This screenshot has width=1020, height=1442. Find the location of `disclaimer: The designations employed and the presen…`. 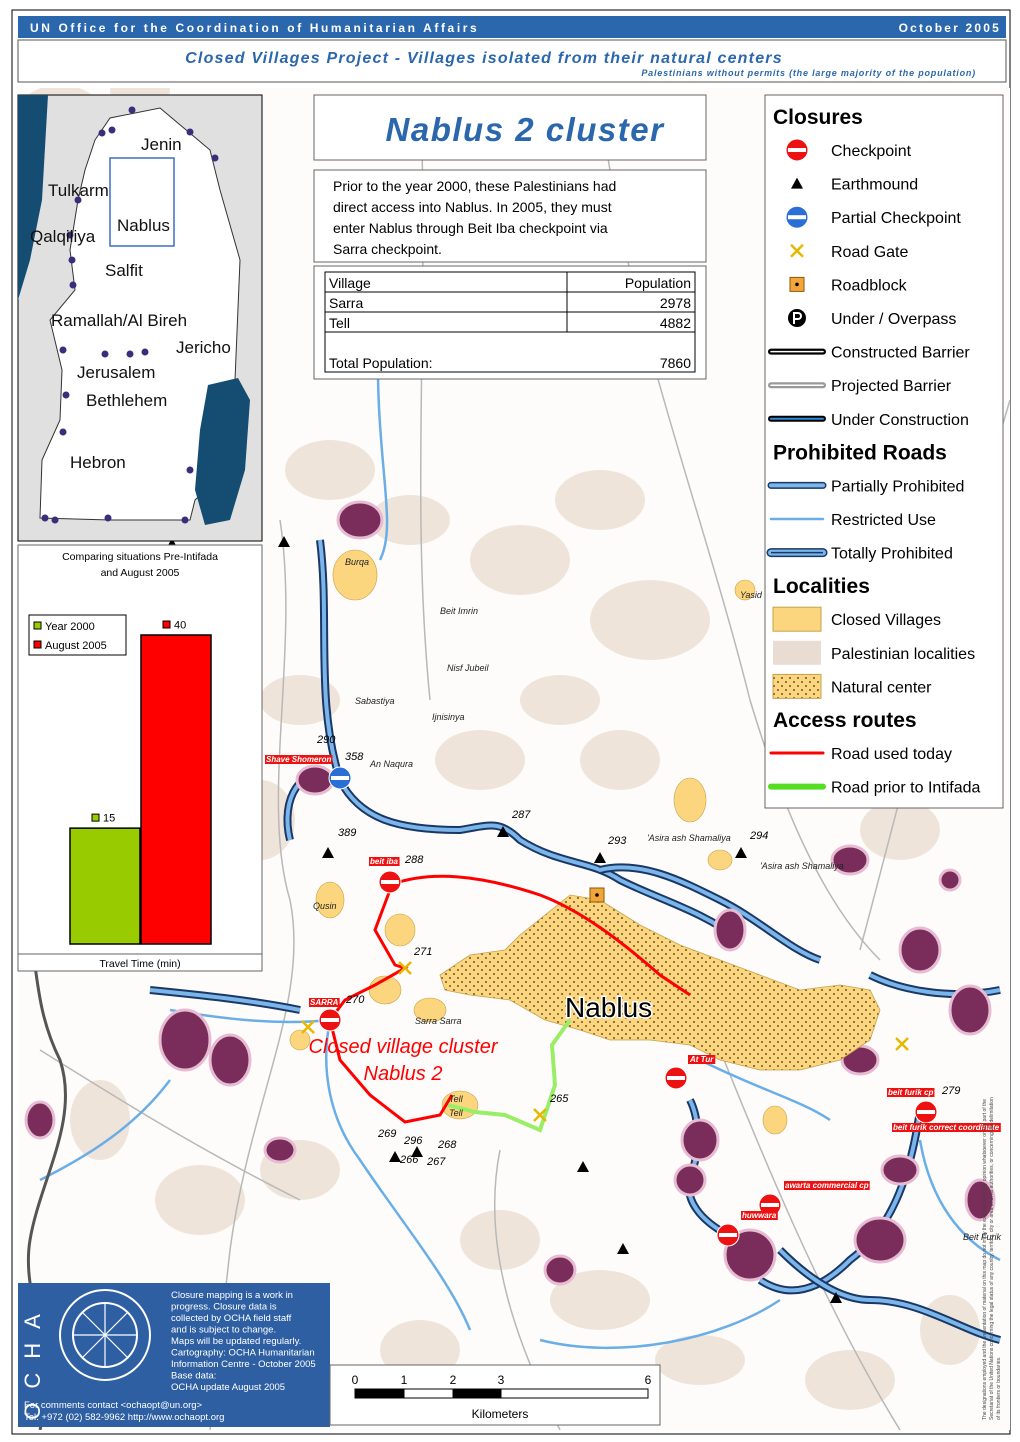

disclaimer: The designations employed and the presen… is located at coordinates (985, 1259).